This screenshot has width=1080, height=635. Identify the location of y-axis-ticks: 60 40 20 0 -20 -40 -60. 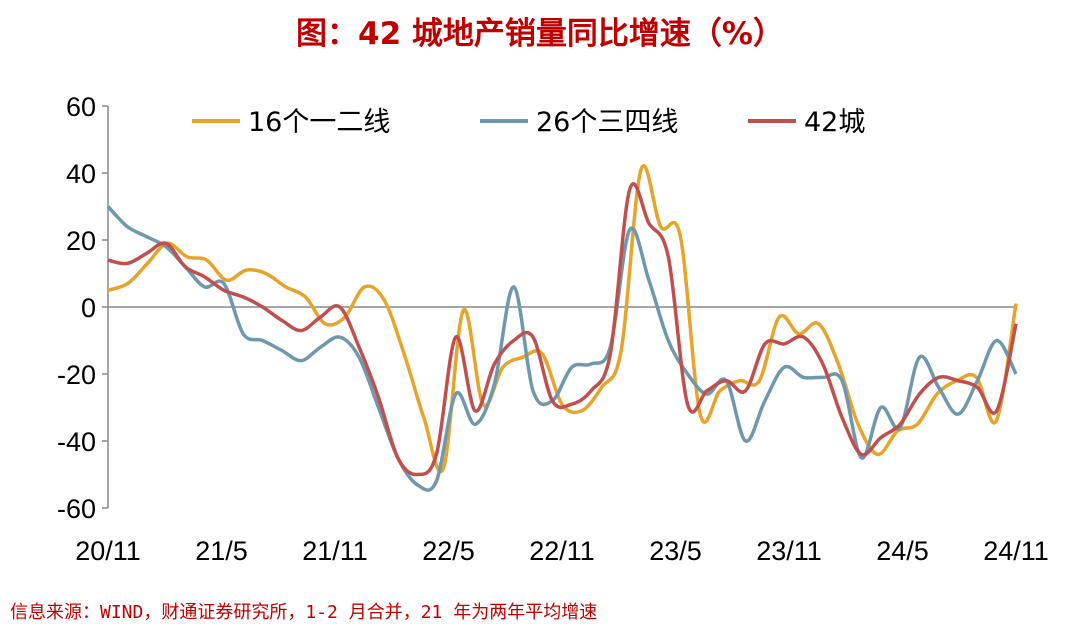
(82, 308).